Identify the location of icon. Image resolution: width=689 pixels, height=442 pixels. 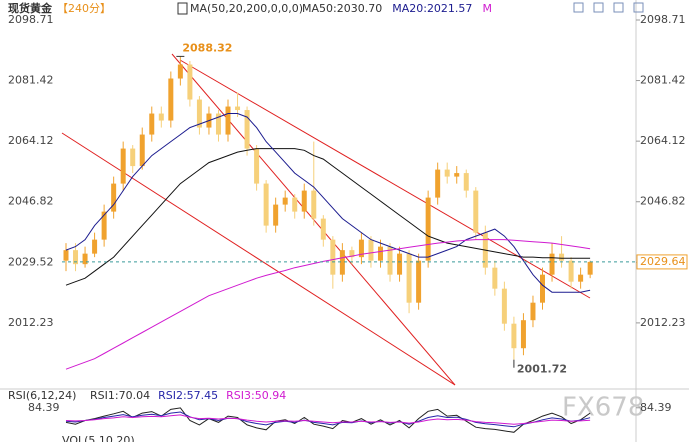
(182, 8).